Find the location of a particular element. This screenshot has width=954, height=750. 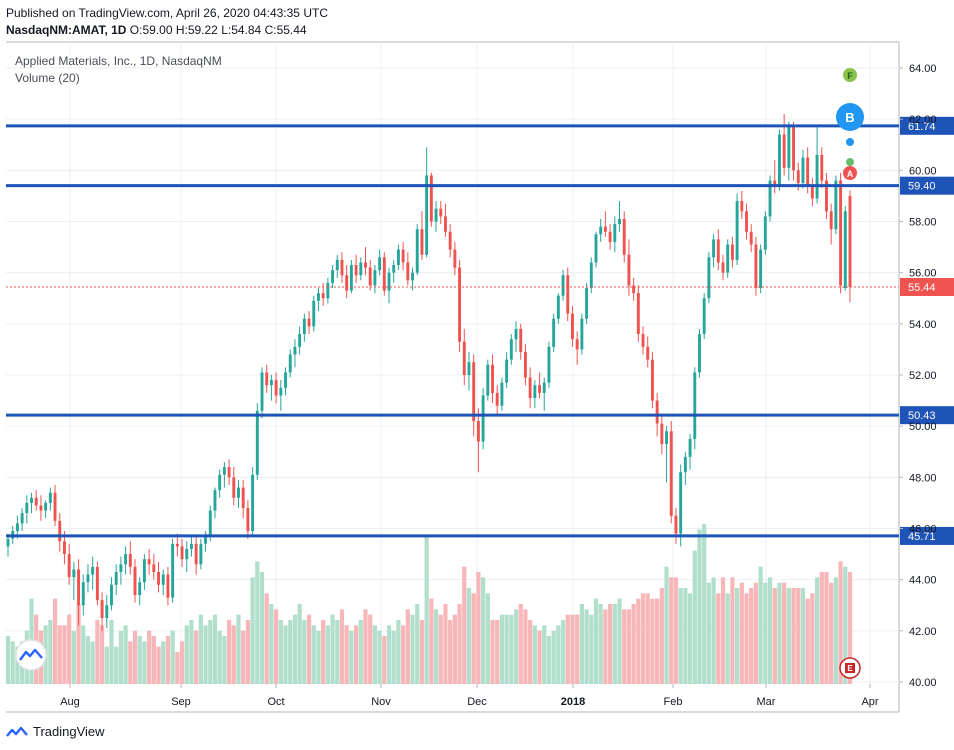

x-tick-label: Mar is located at coordinates (766, 702).